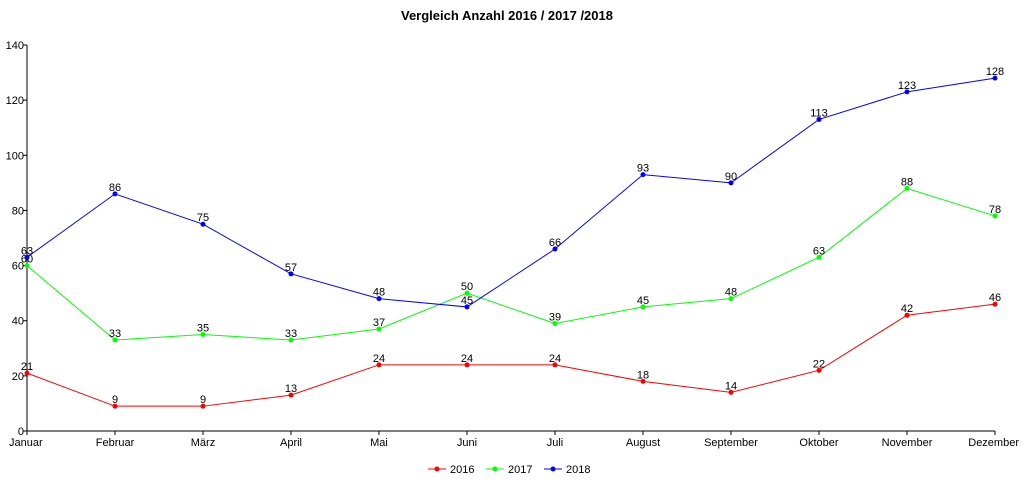 This screenshot has width=1024, height=486. What do you see at coordinates (578, 470) in the screenshot?
I see `legend-label: 2018` at bounding box center [578, 470].